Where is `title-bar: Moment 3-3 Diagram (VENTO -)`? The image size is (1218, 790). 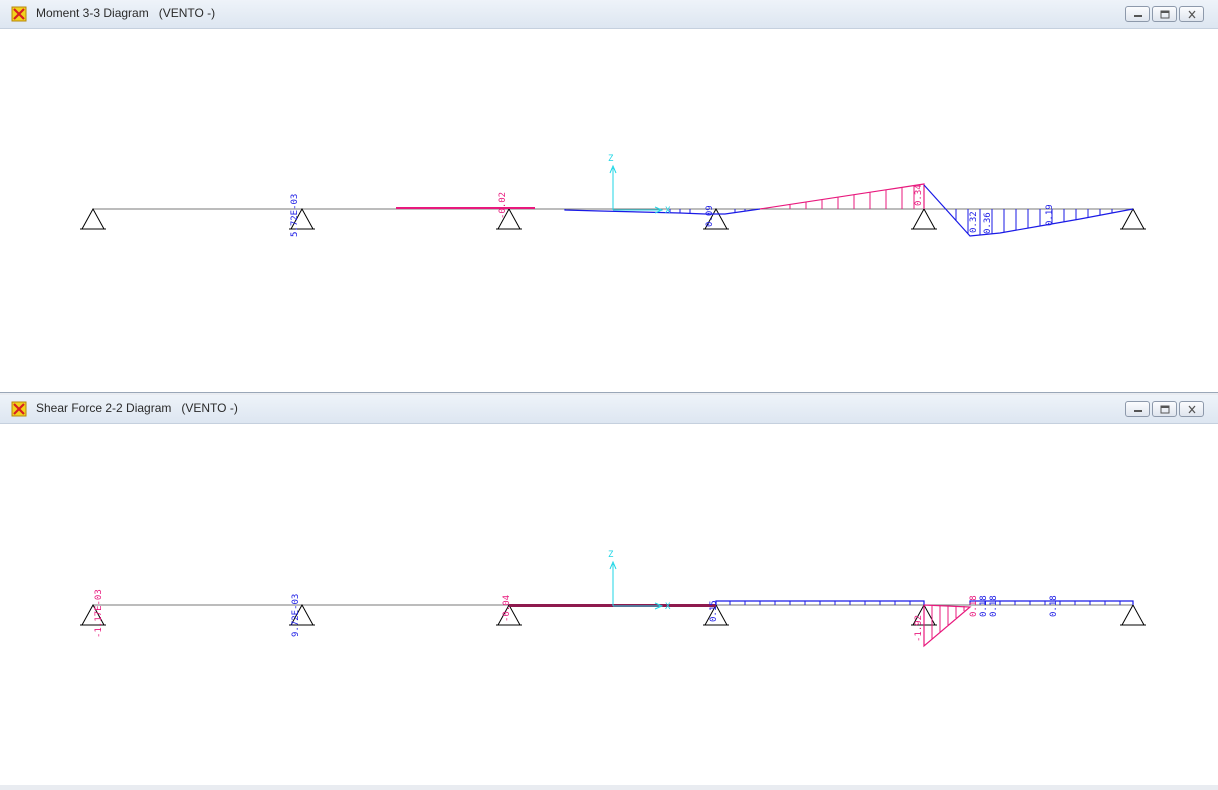
title-bar: Moment 3-3 Diagram (VENTO -) is located at coordinates (609, 14).